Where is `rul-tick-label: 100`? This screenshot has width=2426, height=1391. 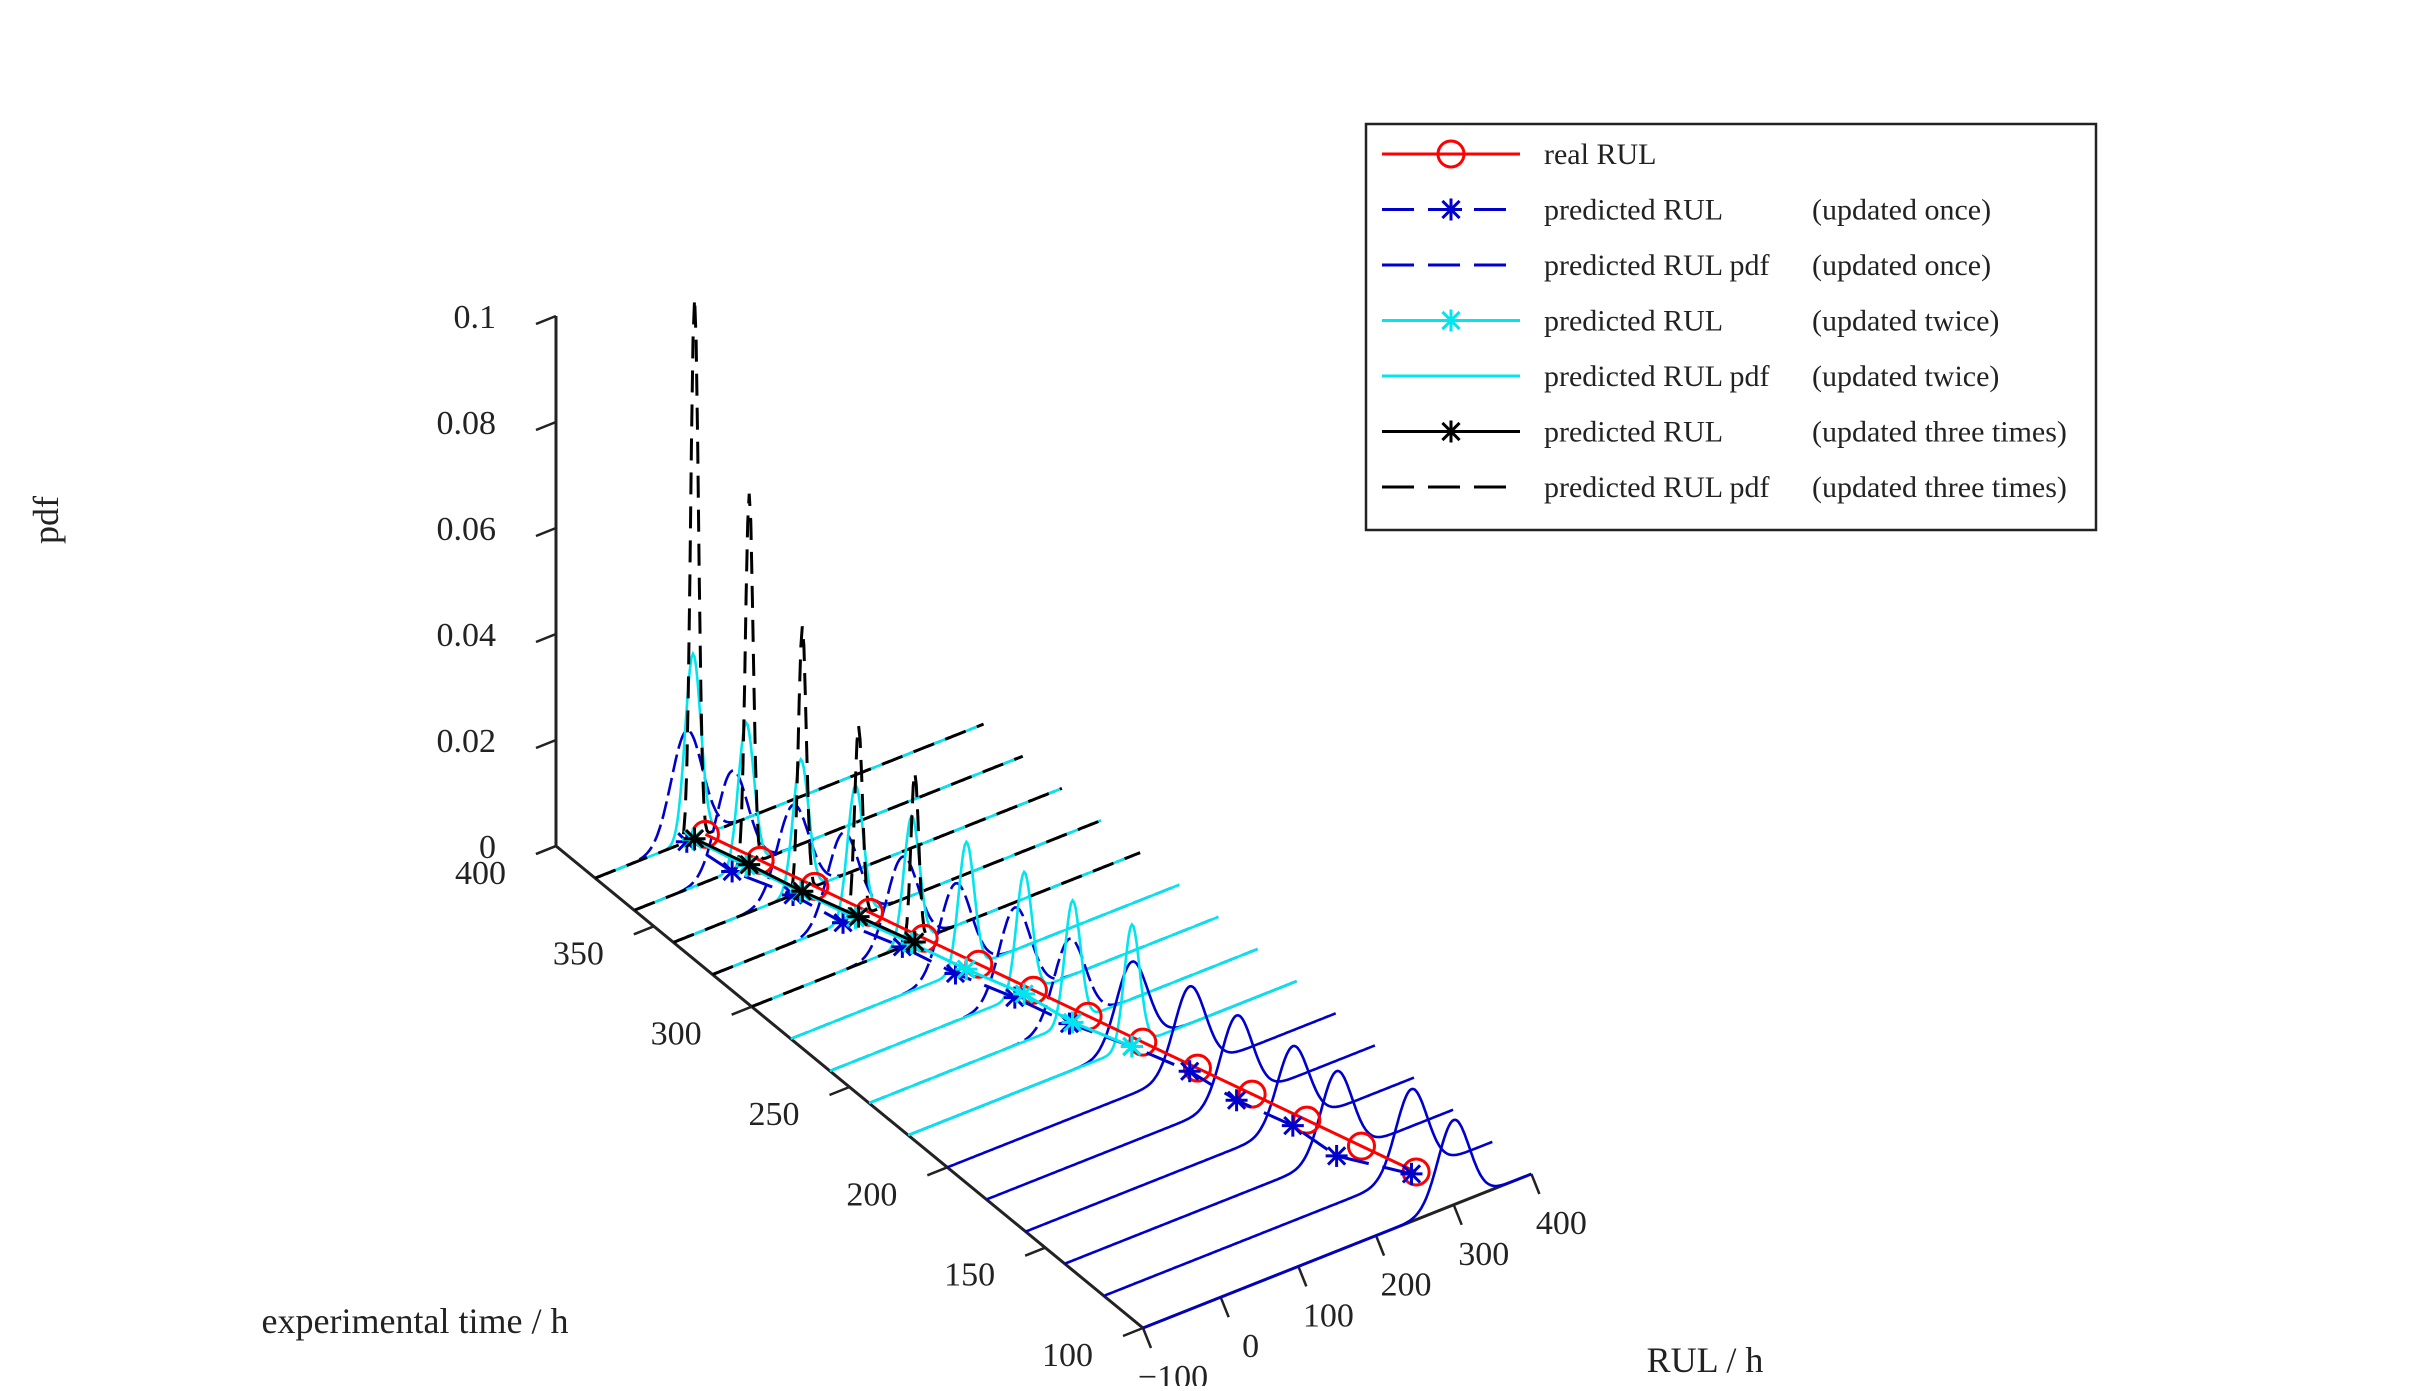 rul-tick-label: 100 is located at coordinates (1328, 1315).